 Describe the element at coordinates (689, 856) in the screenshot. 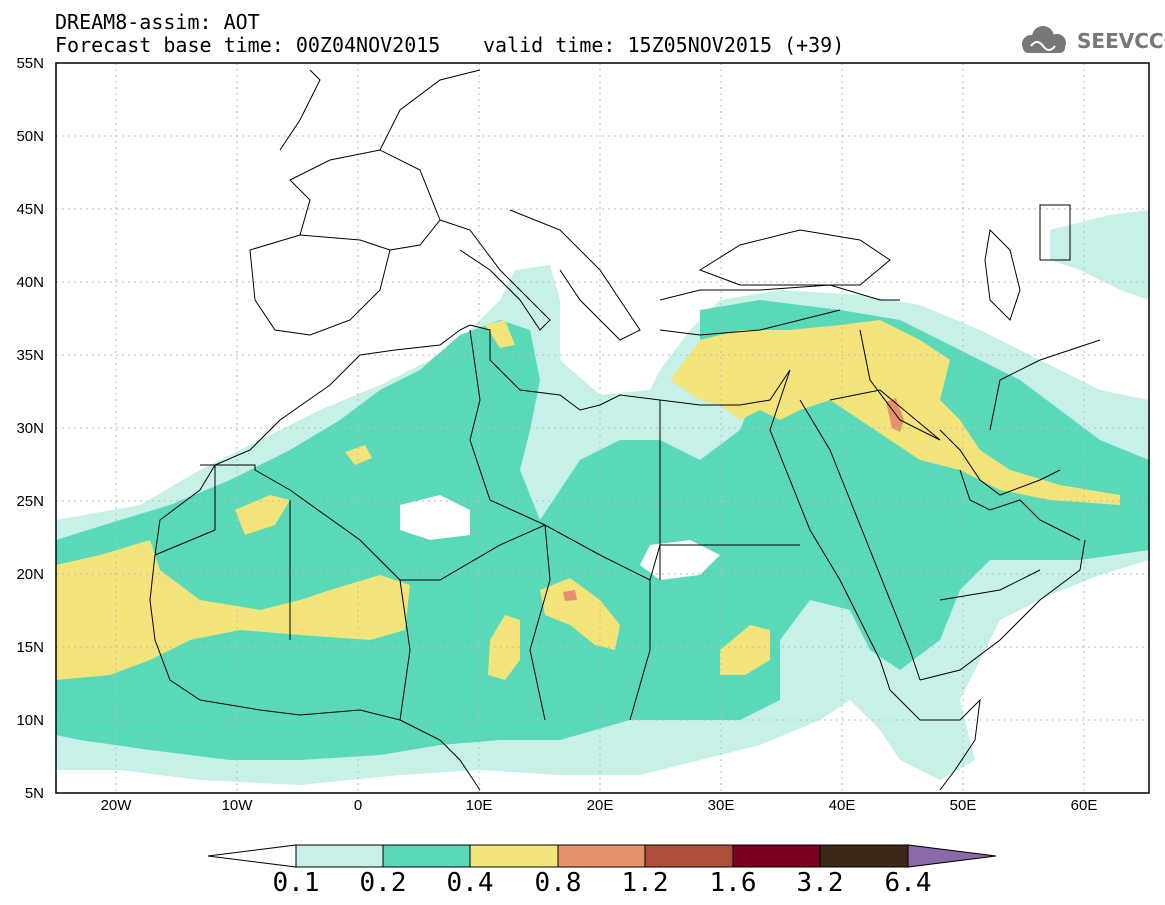

I see `colorbar-bin-1.2-1.6` at that location.